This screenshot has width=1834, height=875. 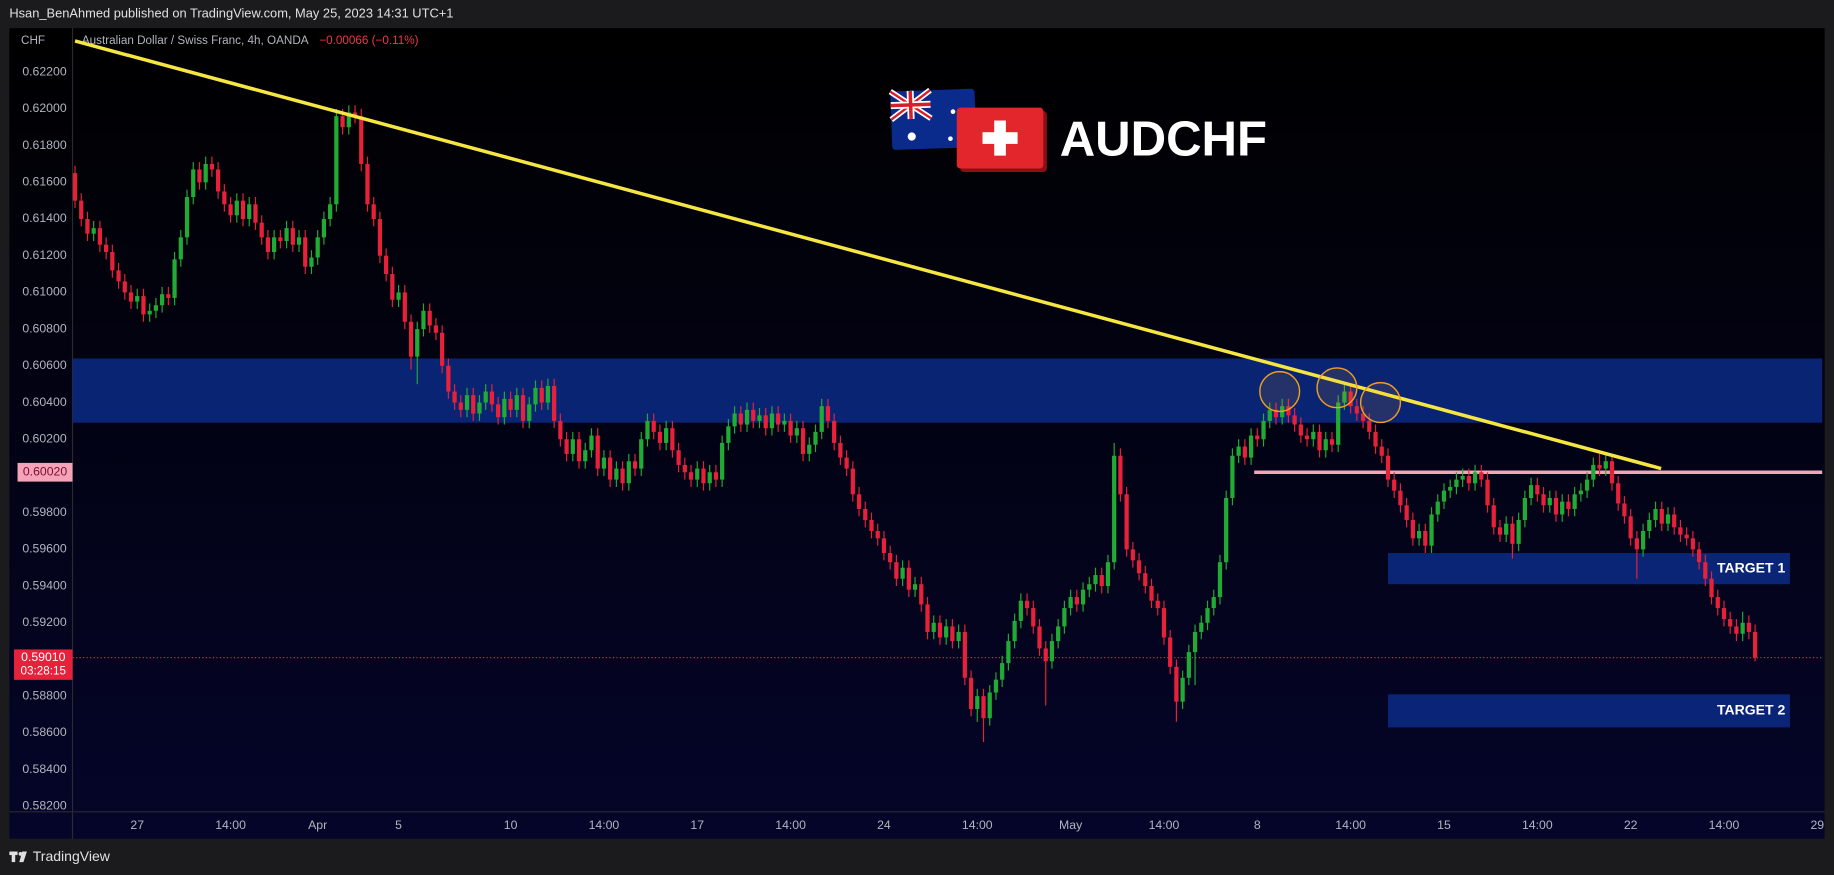 What do you see at coordinates (1280, 391) in the screenshot?
I see `highlight-circle` at bounding box center [1280, 391].